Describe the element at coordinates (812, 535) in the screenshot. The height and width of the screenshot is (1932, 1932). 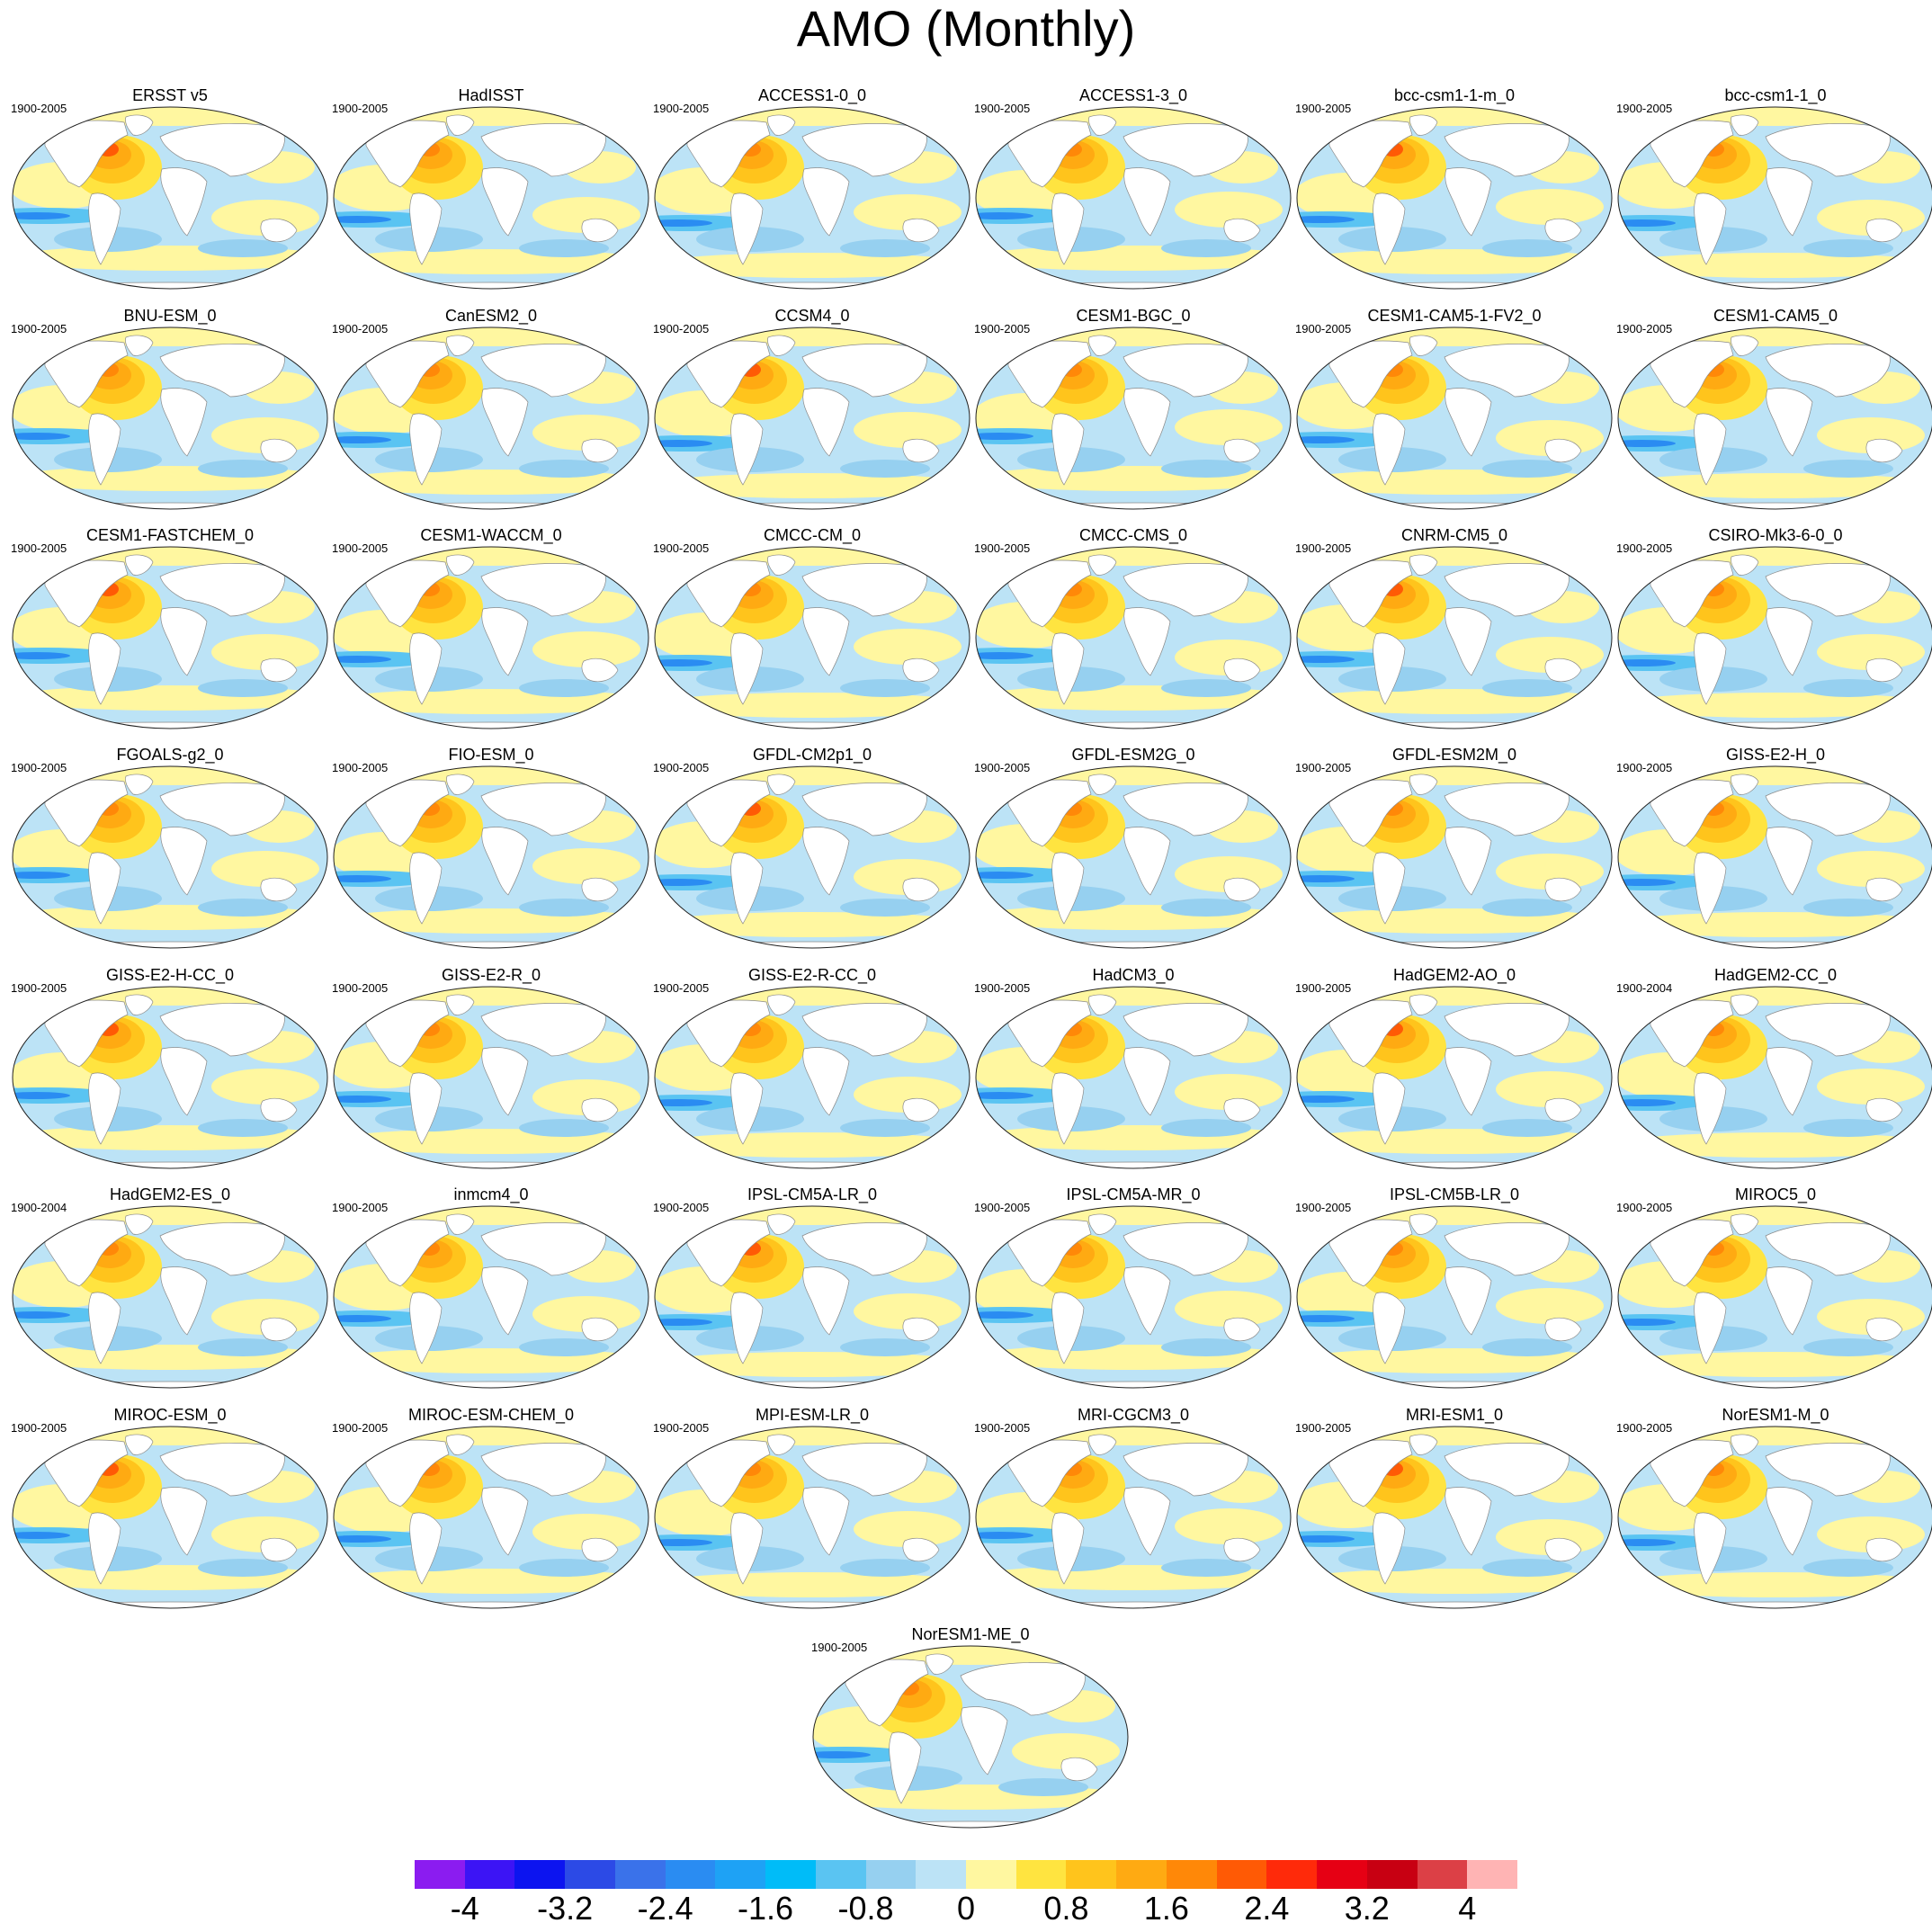
I see `panel-title: CMCC-CM_0` at that location.